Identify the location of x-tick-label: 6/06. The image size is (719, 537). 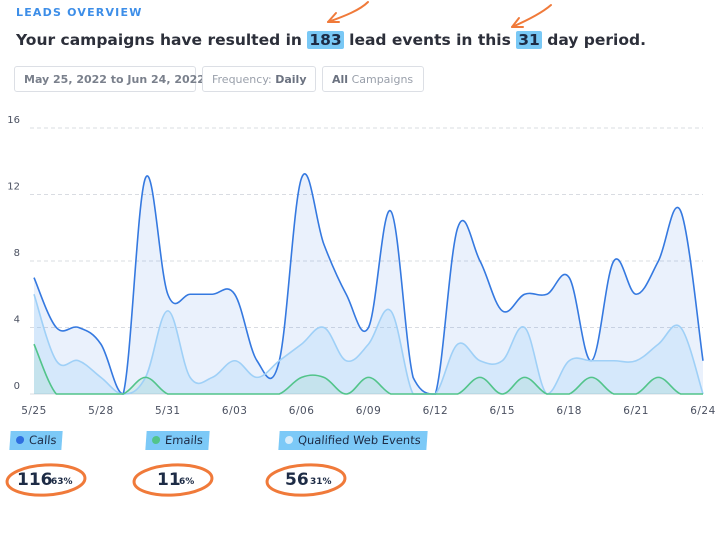
(302, 411).